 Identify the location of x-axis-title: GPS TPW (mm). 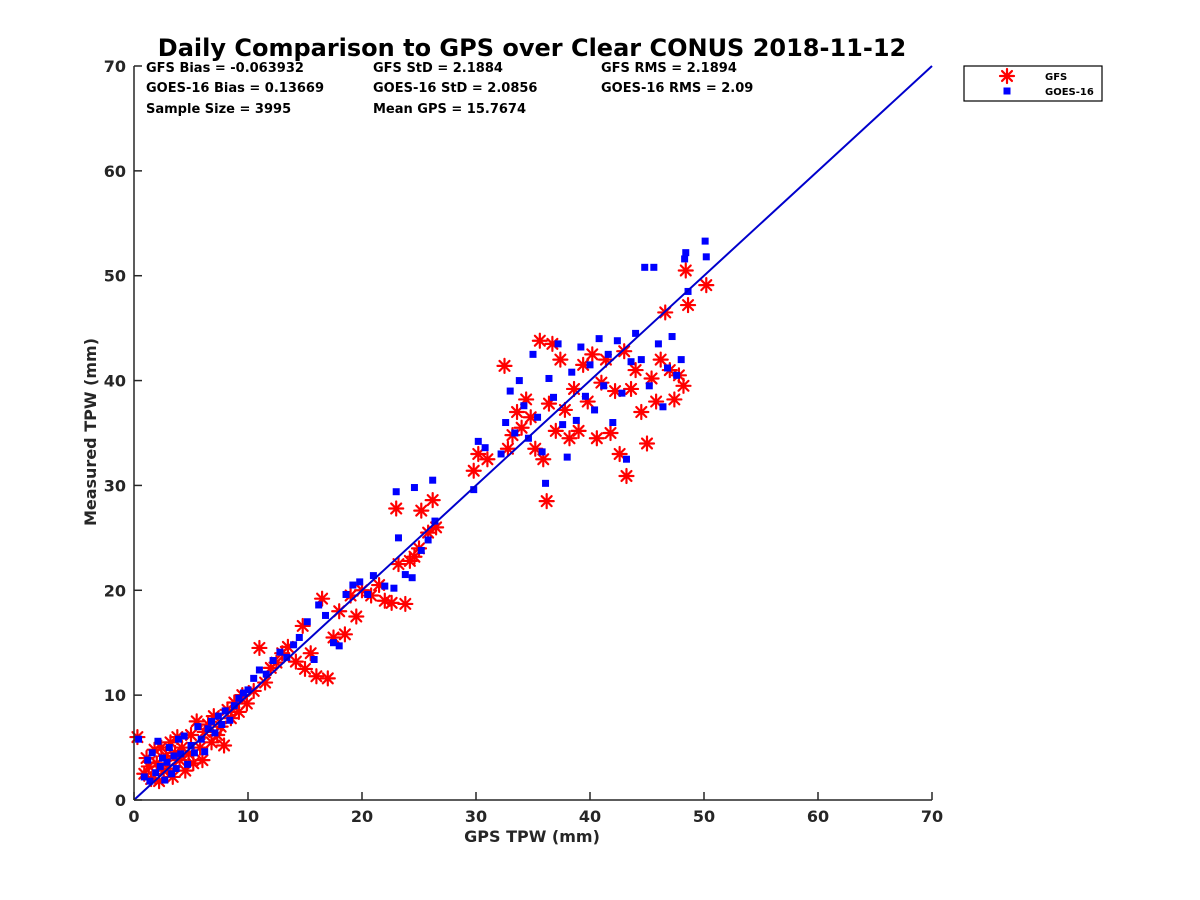
(532, 836).